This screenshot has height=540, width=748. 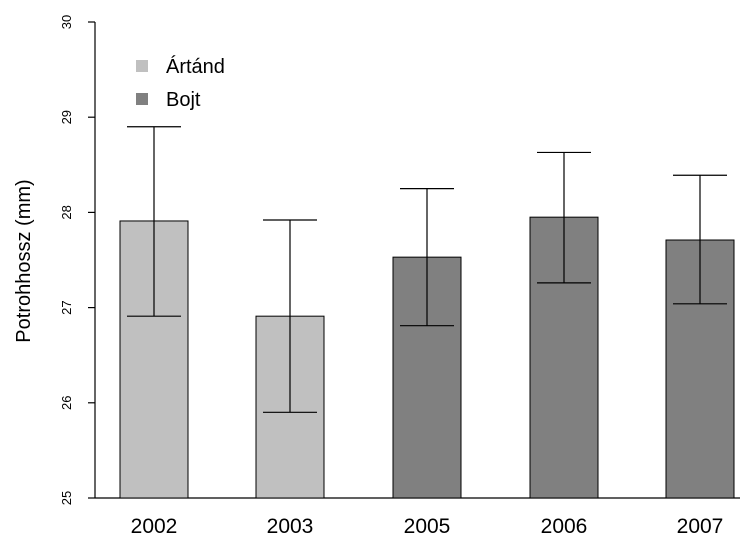 What do you see at coordinates (154, 526) in the screenshot?
I see `x-tick-label: 2002` at bounding box center [154, 526].